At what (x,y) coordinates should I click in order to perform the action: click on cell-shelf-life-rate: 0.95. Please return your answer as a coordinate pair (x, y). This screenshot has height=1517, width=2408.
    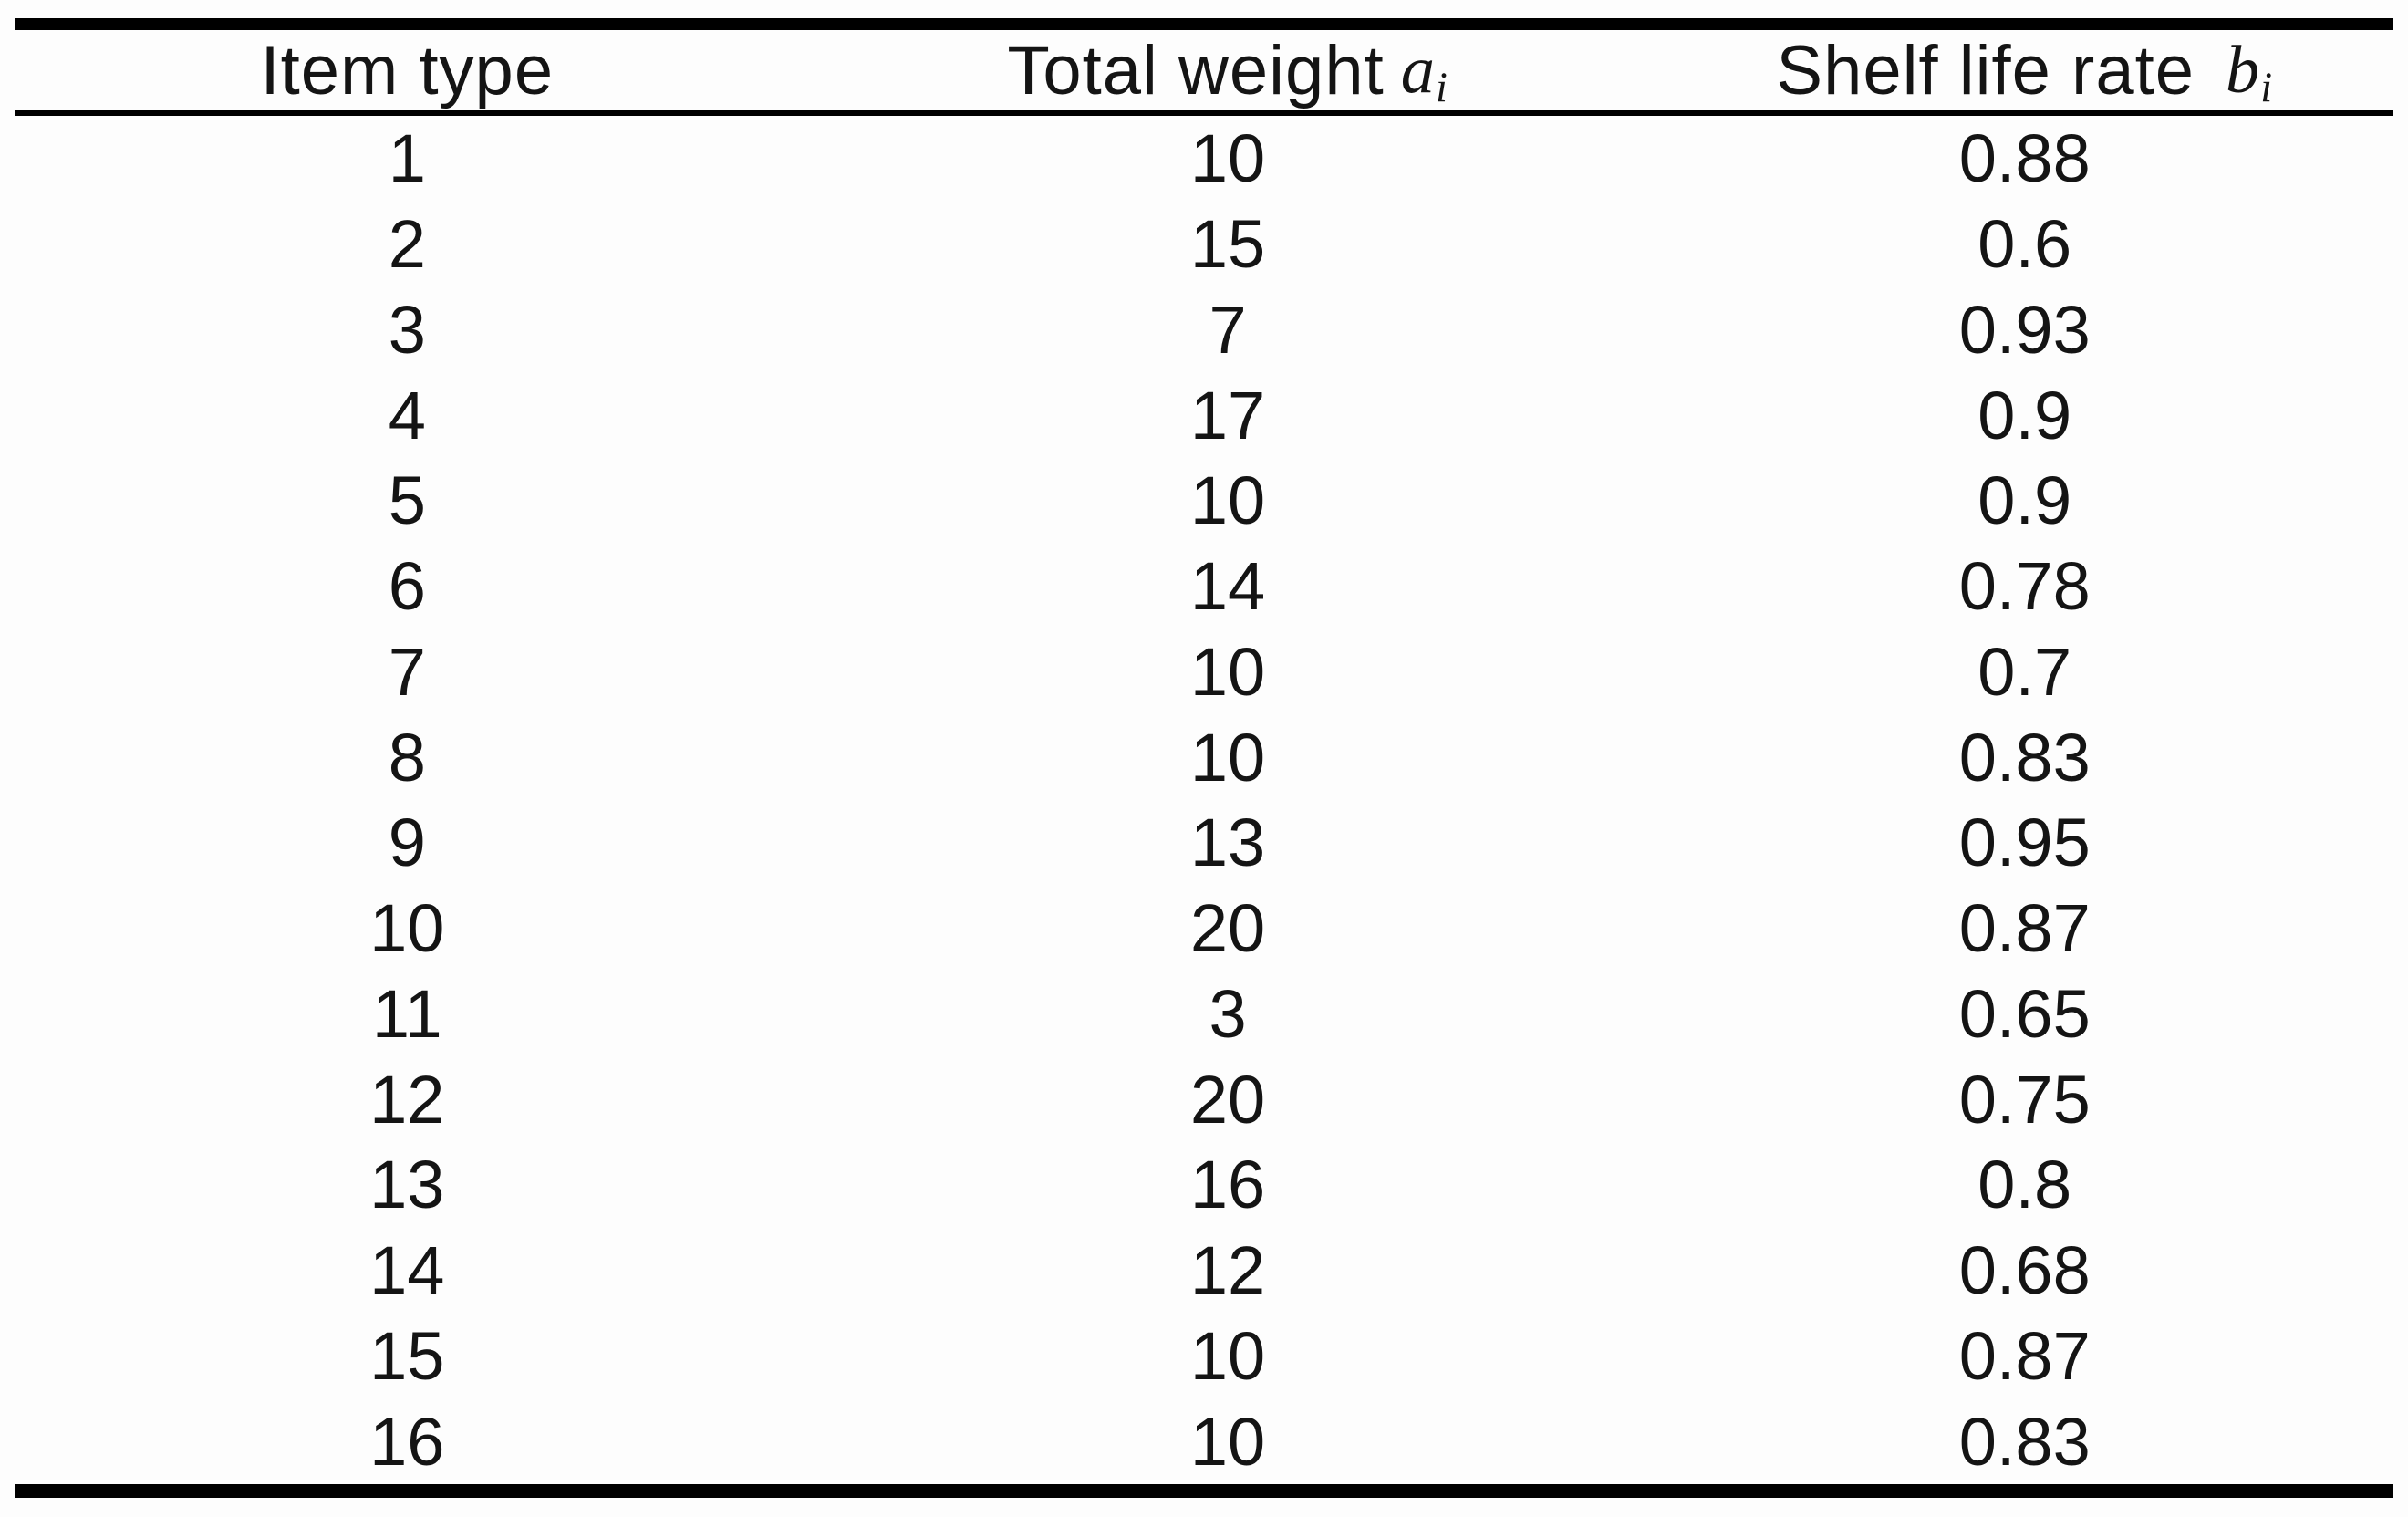
    Looking at the image, I should click on (2025, 843).